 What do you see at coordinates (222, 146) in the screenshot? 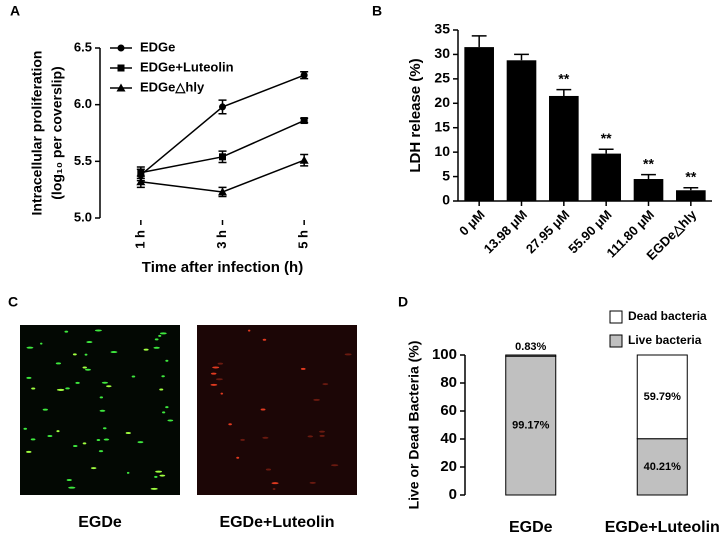
I see `series-line` at bounding box center [222, 146].